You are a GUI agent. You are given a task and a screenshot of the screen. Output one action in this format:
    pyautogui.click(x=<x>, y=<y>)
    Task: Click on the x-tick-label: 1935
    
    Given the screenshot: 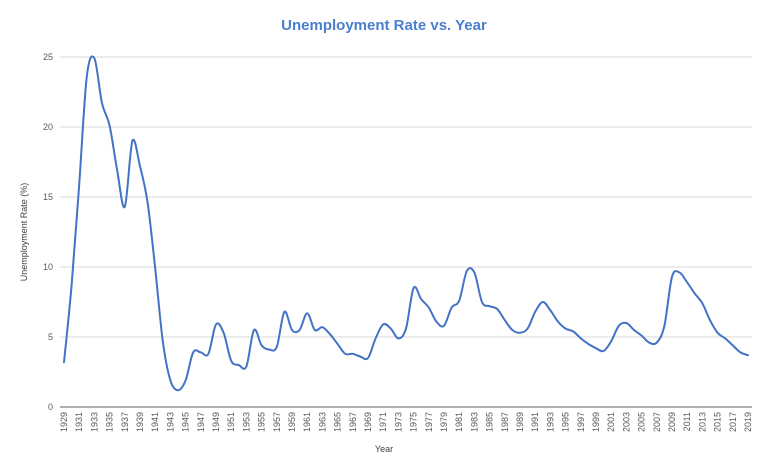 What is the action you would take?
    pyautogui.click(x=110, y=422)
    